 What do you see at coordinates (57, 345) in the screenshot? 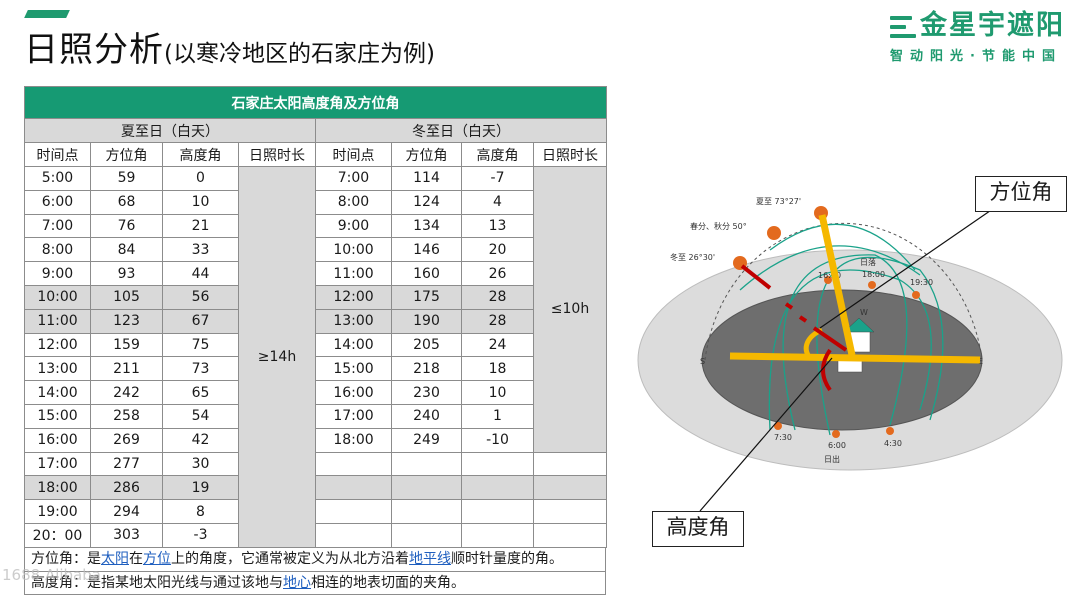
I see `summer-time-cell: 12:00` at bounding box center [57, 345].